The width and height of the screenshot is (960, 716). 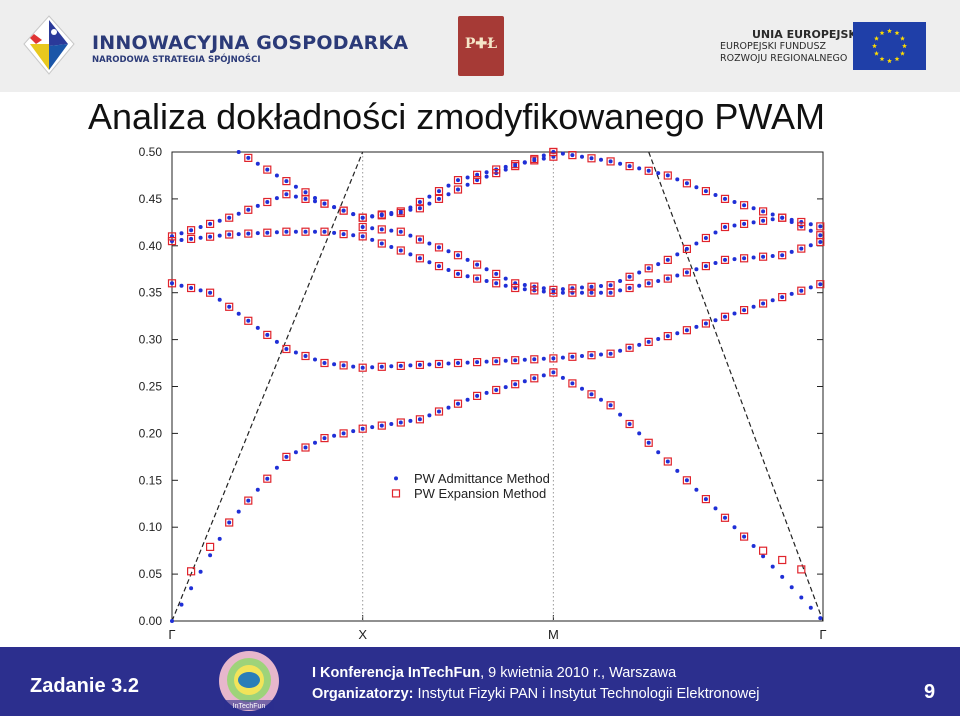 I want to click on slide-title: Analiza dokładności zmodyfikowanego PWAM, so click(x=457, y=116).